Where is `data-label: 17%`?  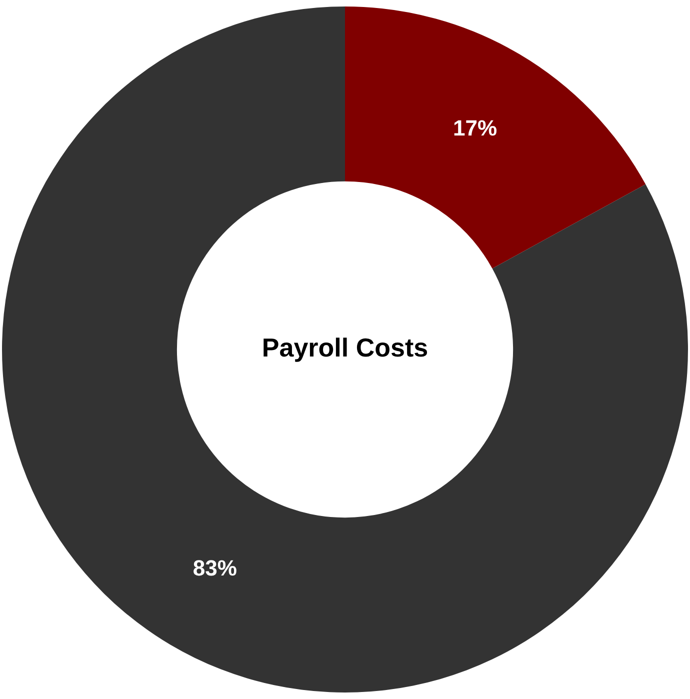 data-label: 17% is located at coordinates (475, 128).